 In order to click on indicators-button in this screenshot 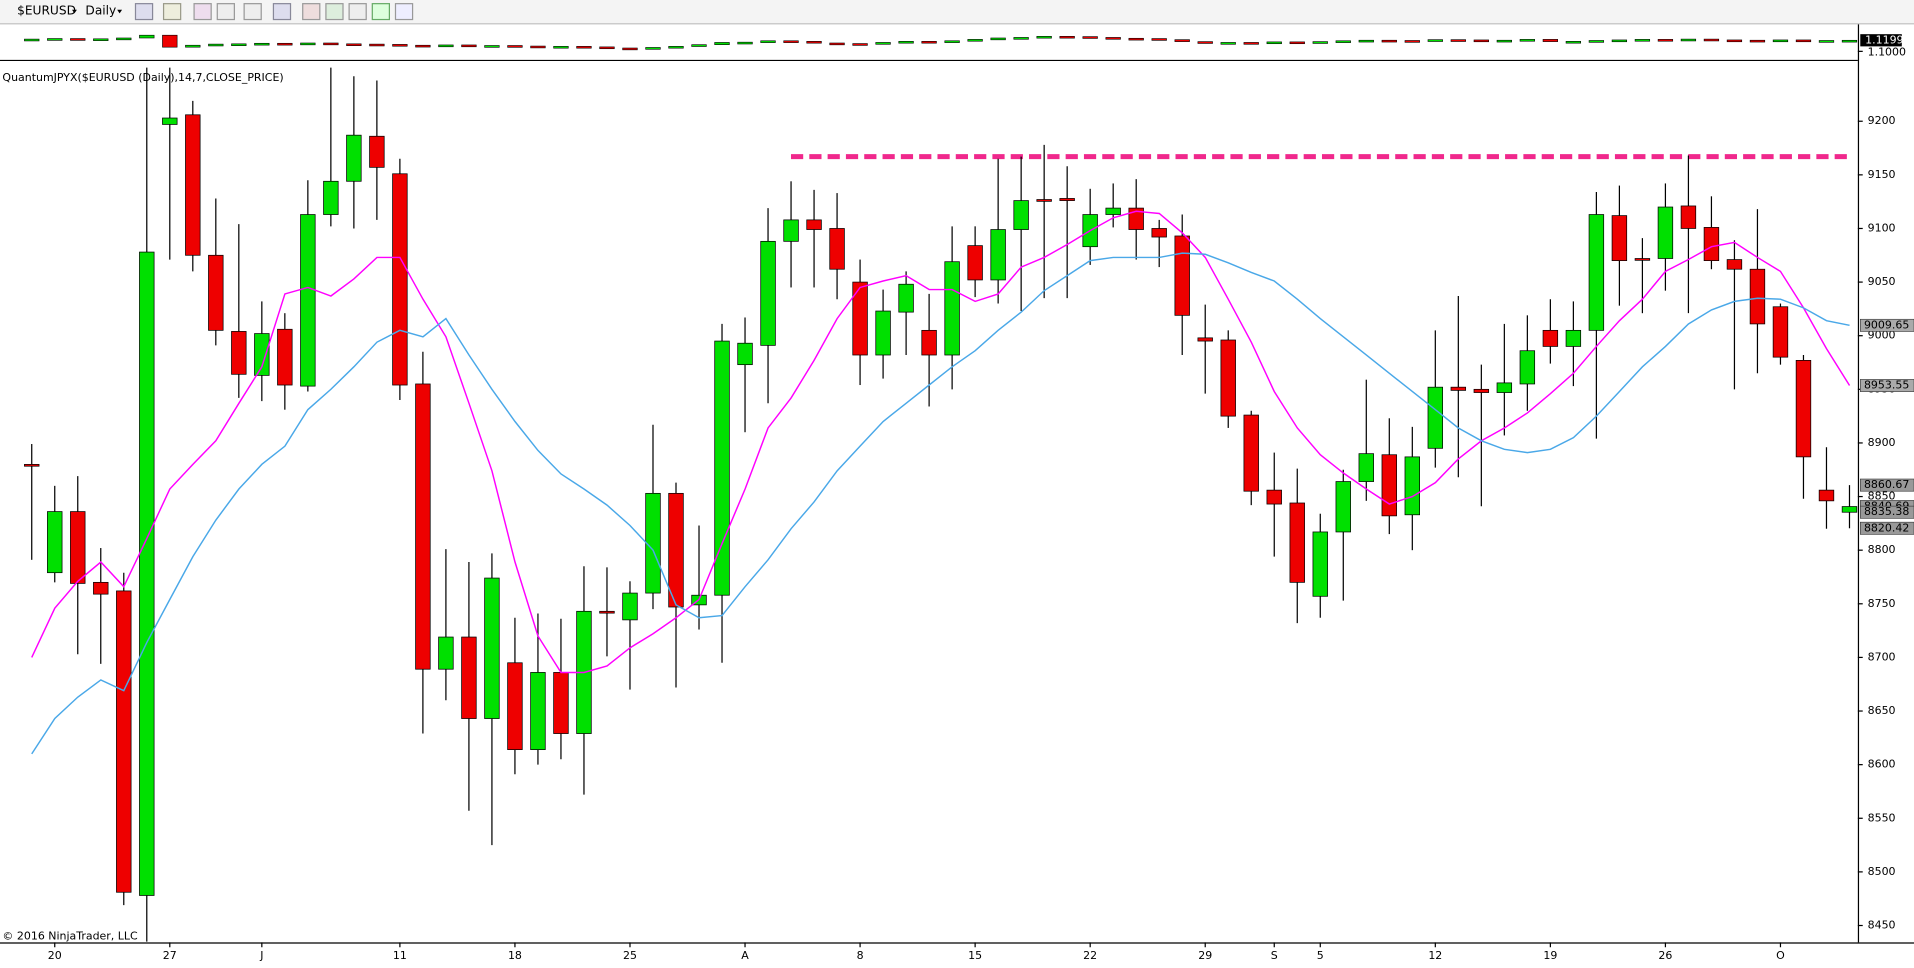, I will do `click(334, 12)`.